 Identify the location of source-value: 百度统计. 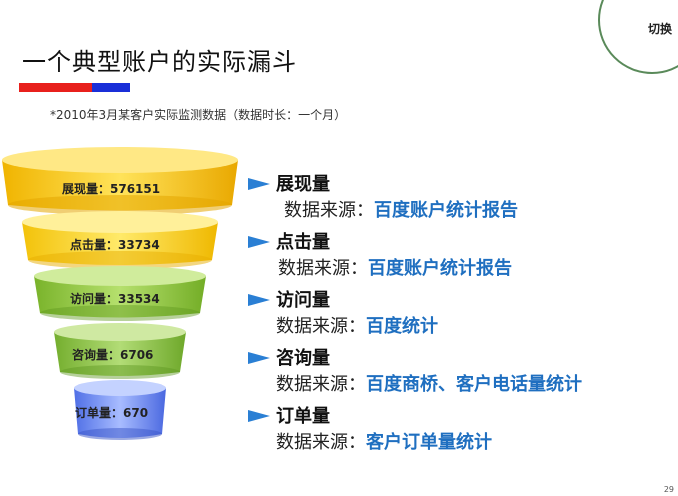
(402, 326).